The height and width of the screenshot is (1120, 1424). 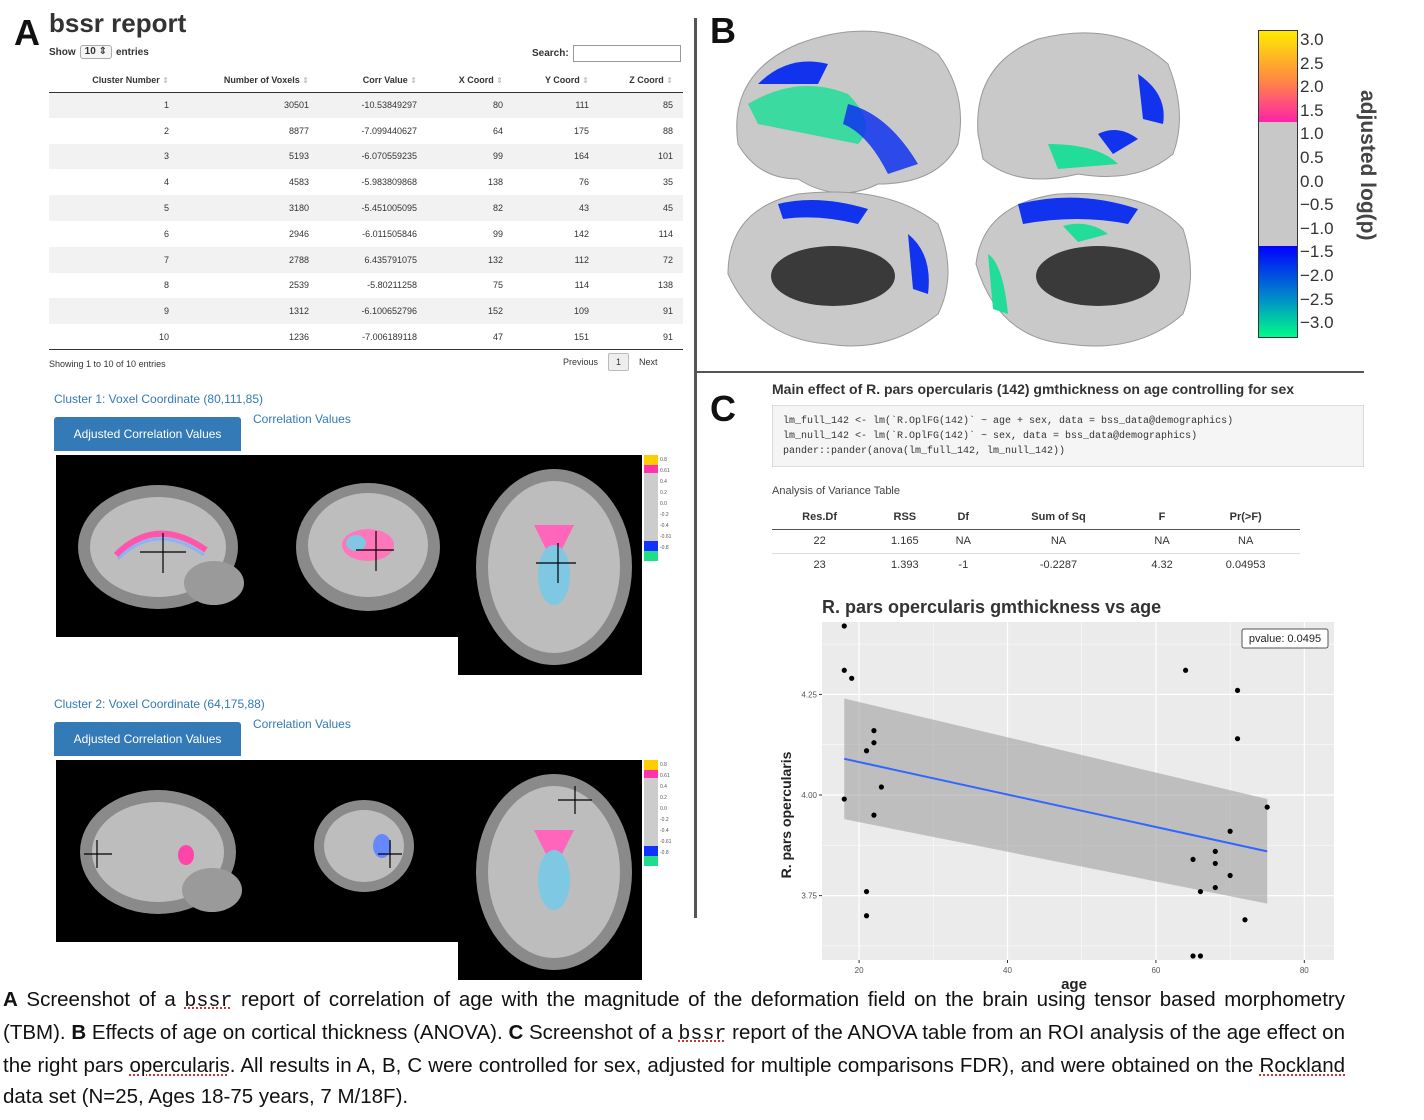 What do you see at coordinates (665, 776) in the screenshot?
I see `mini-colorbar-tick: 0.61` at bounding box center [665, 776].